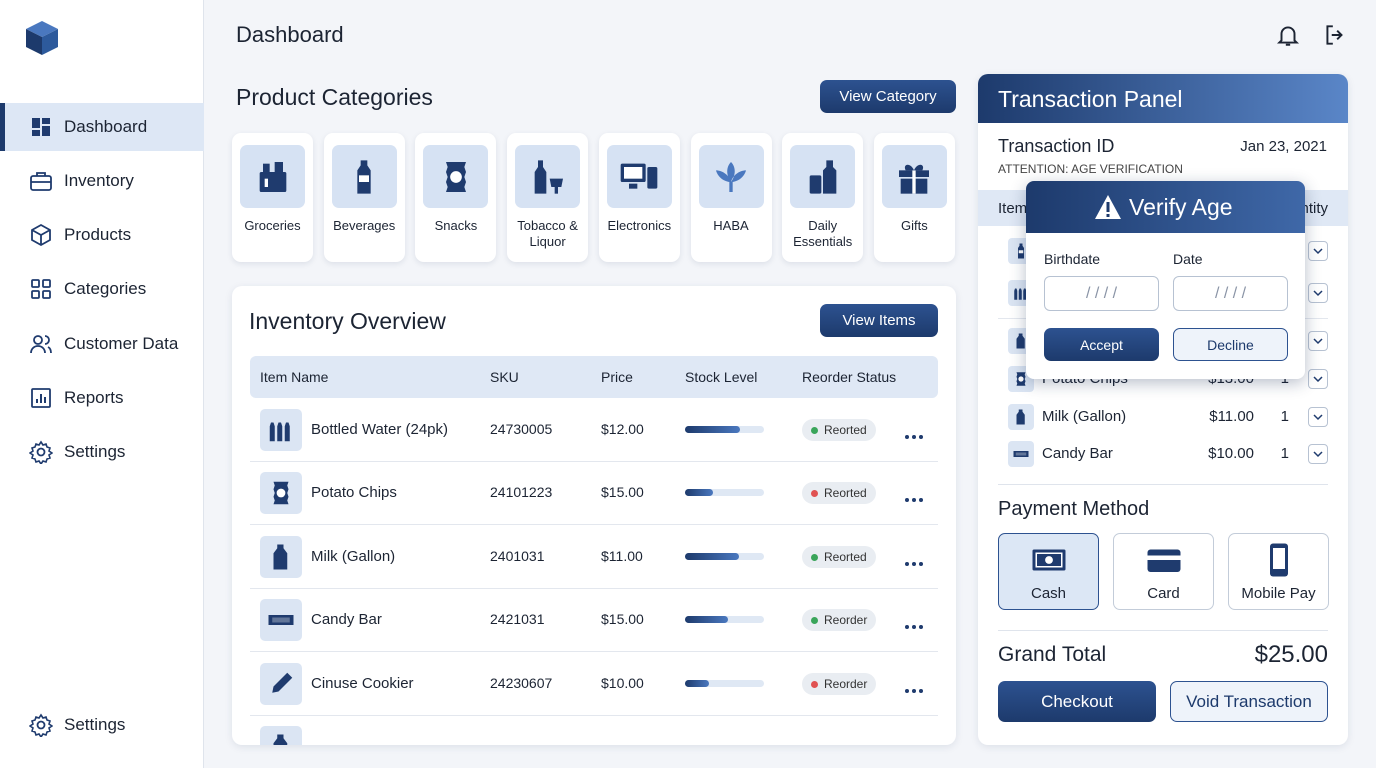  What do you see at coordinates (1074, 509) in the screenshot?
I see `payment-title: Payment Method` at bounding box center [1074, 509].